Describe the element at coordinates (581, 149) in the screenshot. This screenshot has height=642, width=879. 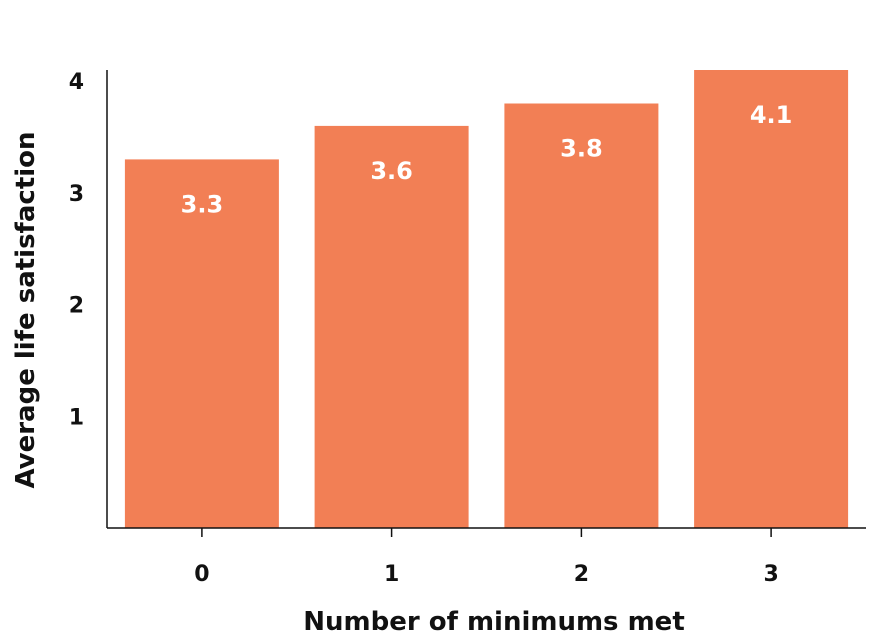
I see `data-label-2: 3.8` at that location.